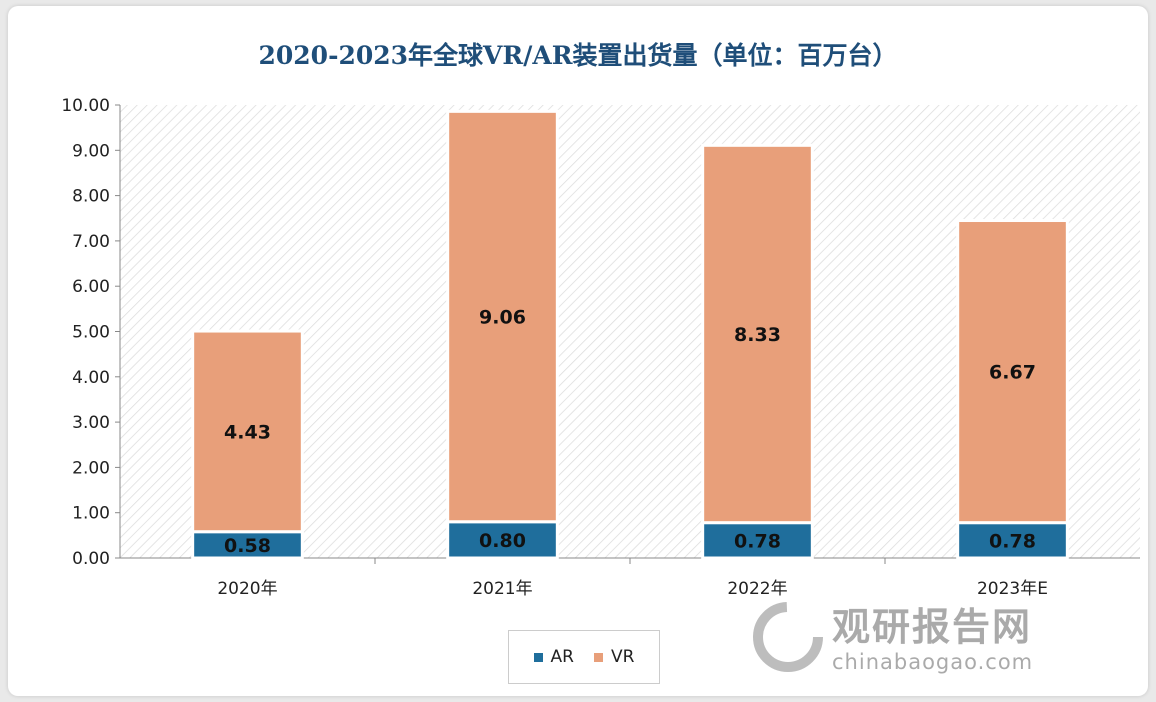 This screenshot has width=1156, height=702. What do you see at coordinates (578, 55) in the screenshot?
I see `chart-title: 2020-2023年全球VR/AR装置出货量（单位：百万台）` at bounding box center [578, 55].